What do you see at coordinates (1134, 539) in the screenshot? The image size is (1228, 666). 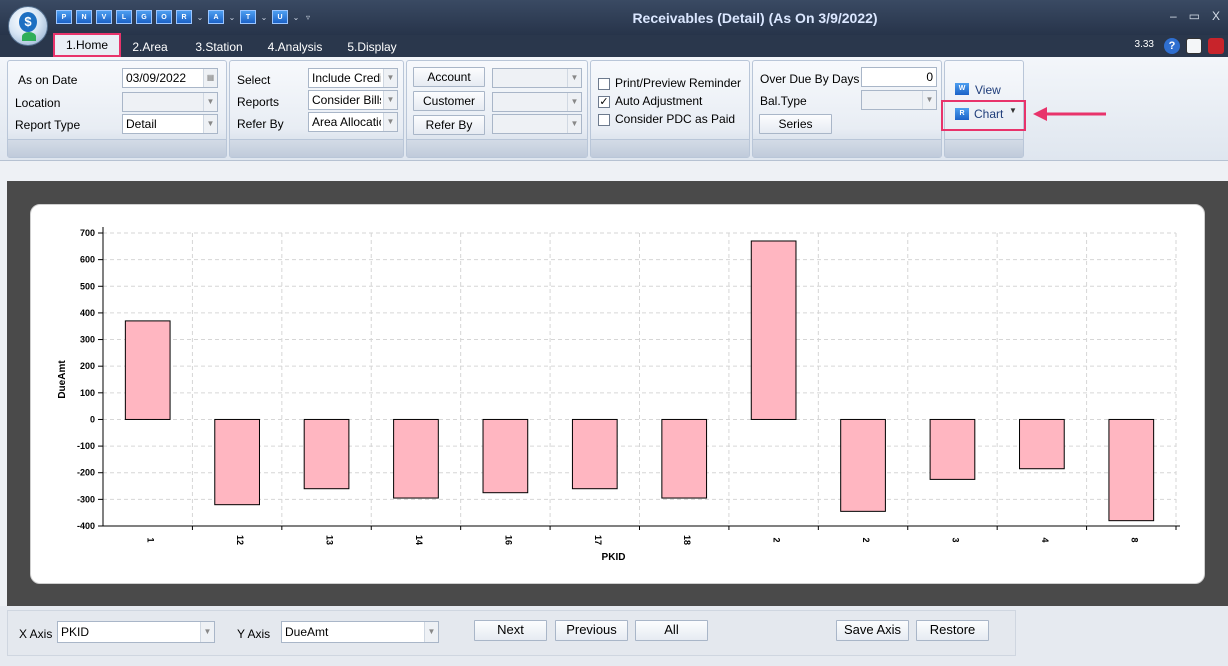 I see `x-tick-label: 8` at bounding box center [1134, 539].